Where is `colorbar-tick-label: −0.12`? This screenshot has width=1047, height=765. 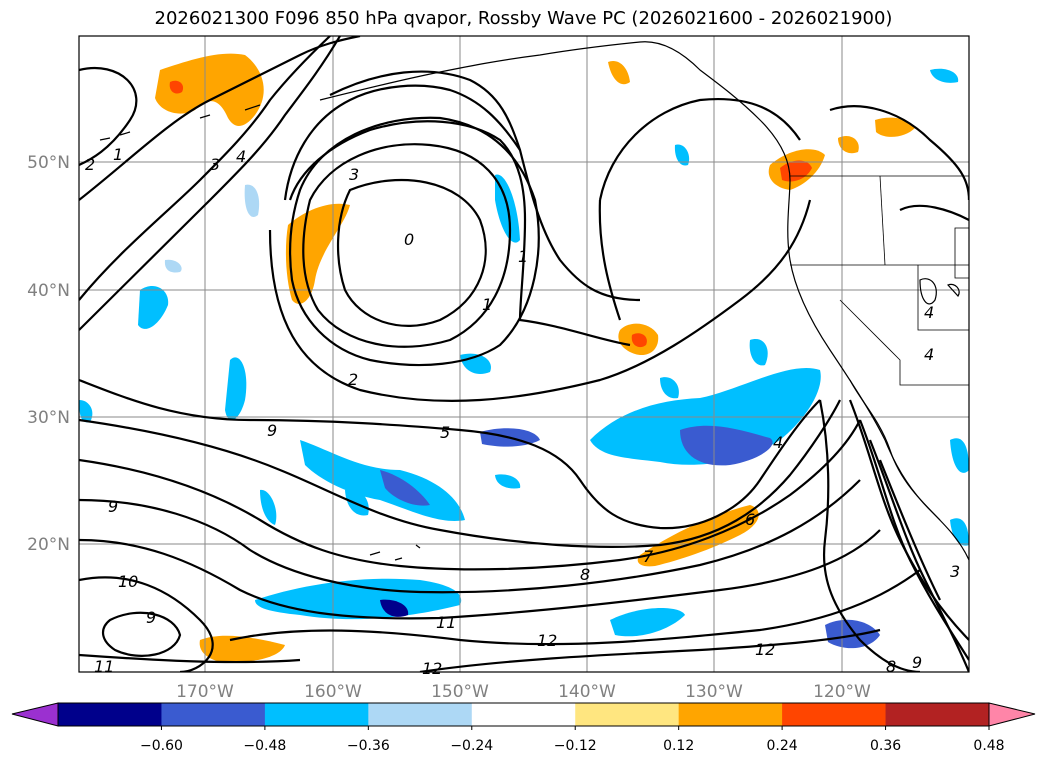 colorbar-tick-label: −0.12 is located at coordinates (575, 746).